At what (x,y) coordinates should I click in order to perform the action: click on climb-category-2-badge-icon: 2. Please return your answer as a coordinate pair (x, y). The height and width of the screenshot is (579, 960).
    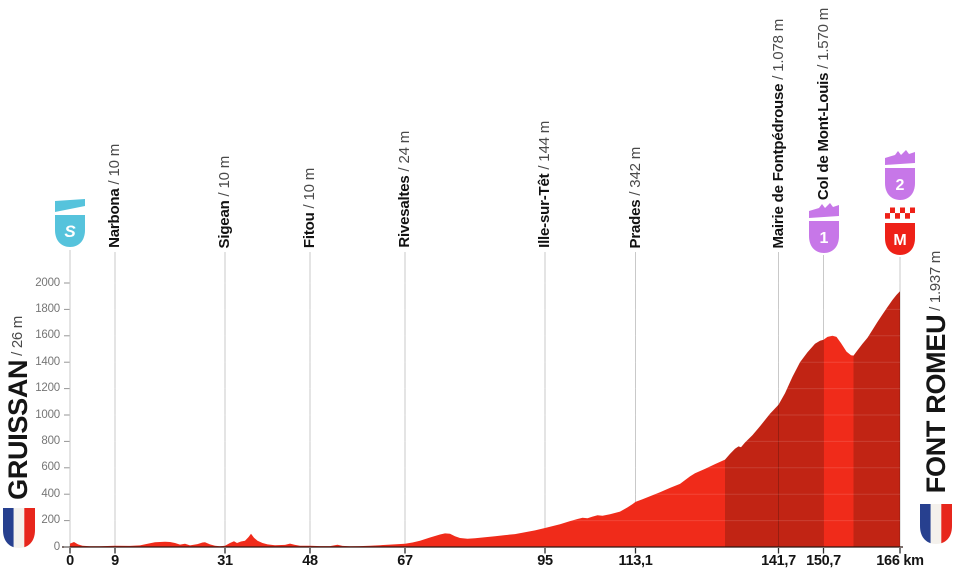
    Looking at the image, I should click on (900, 175).